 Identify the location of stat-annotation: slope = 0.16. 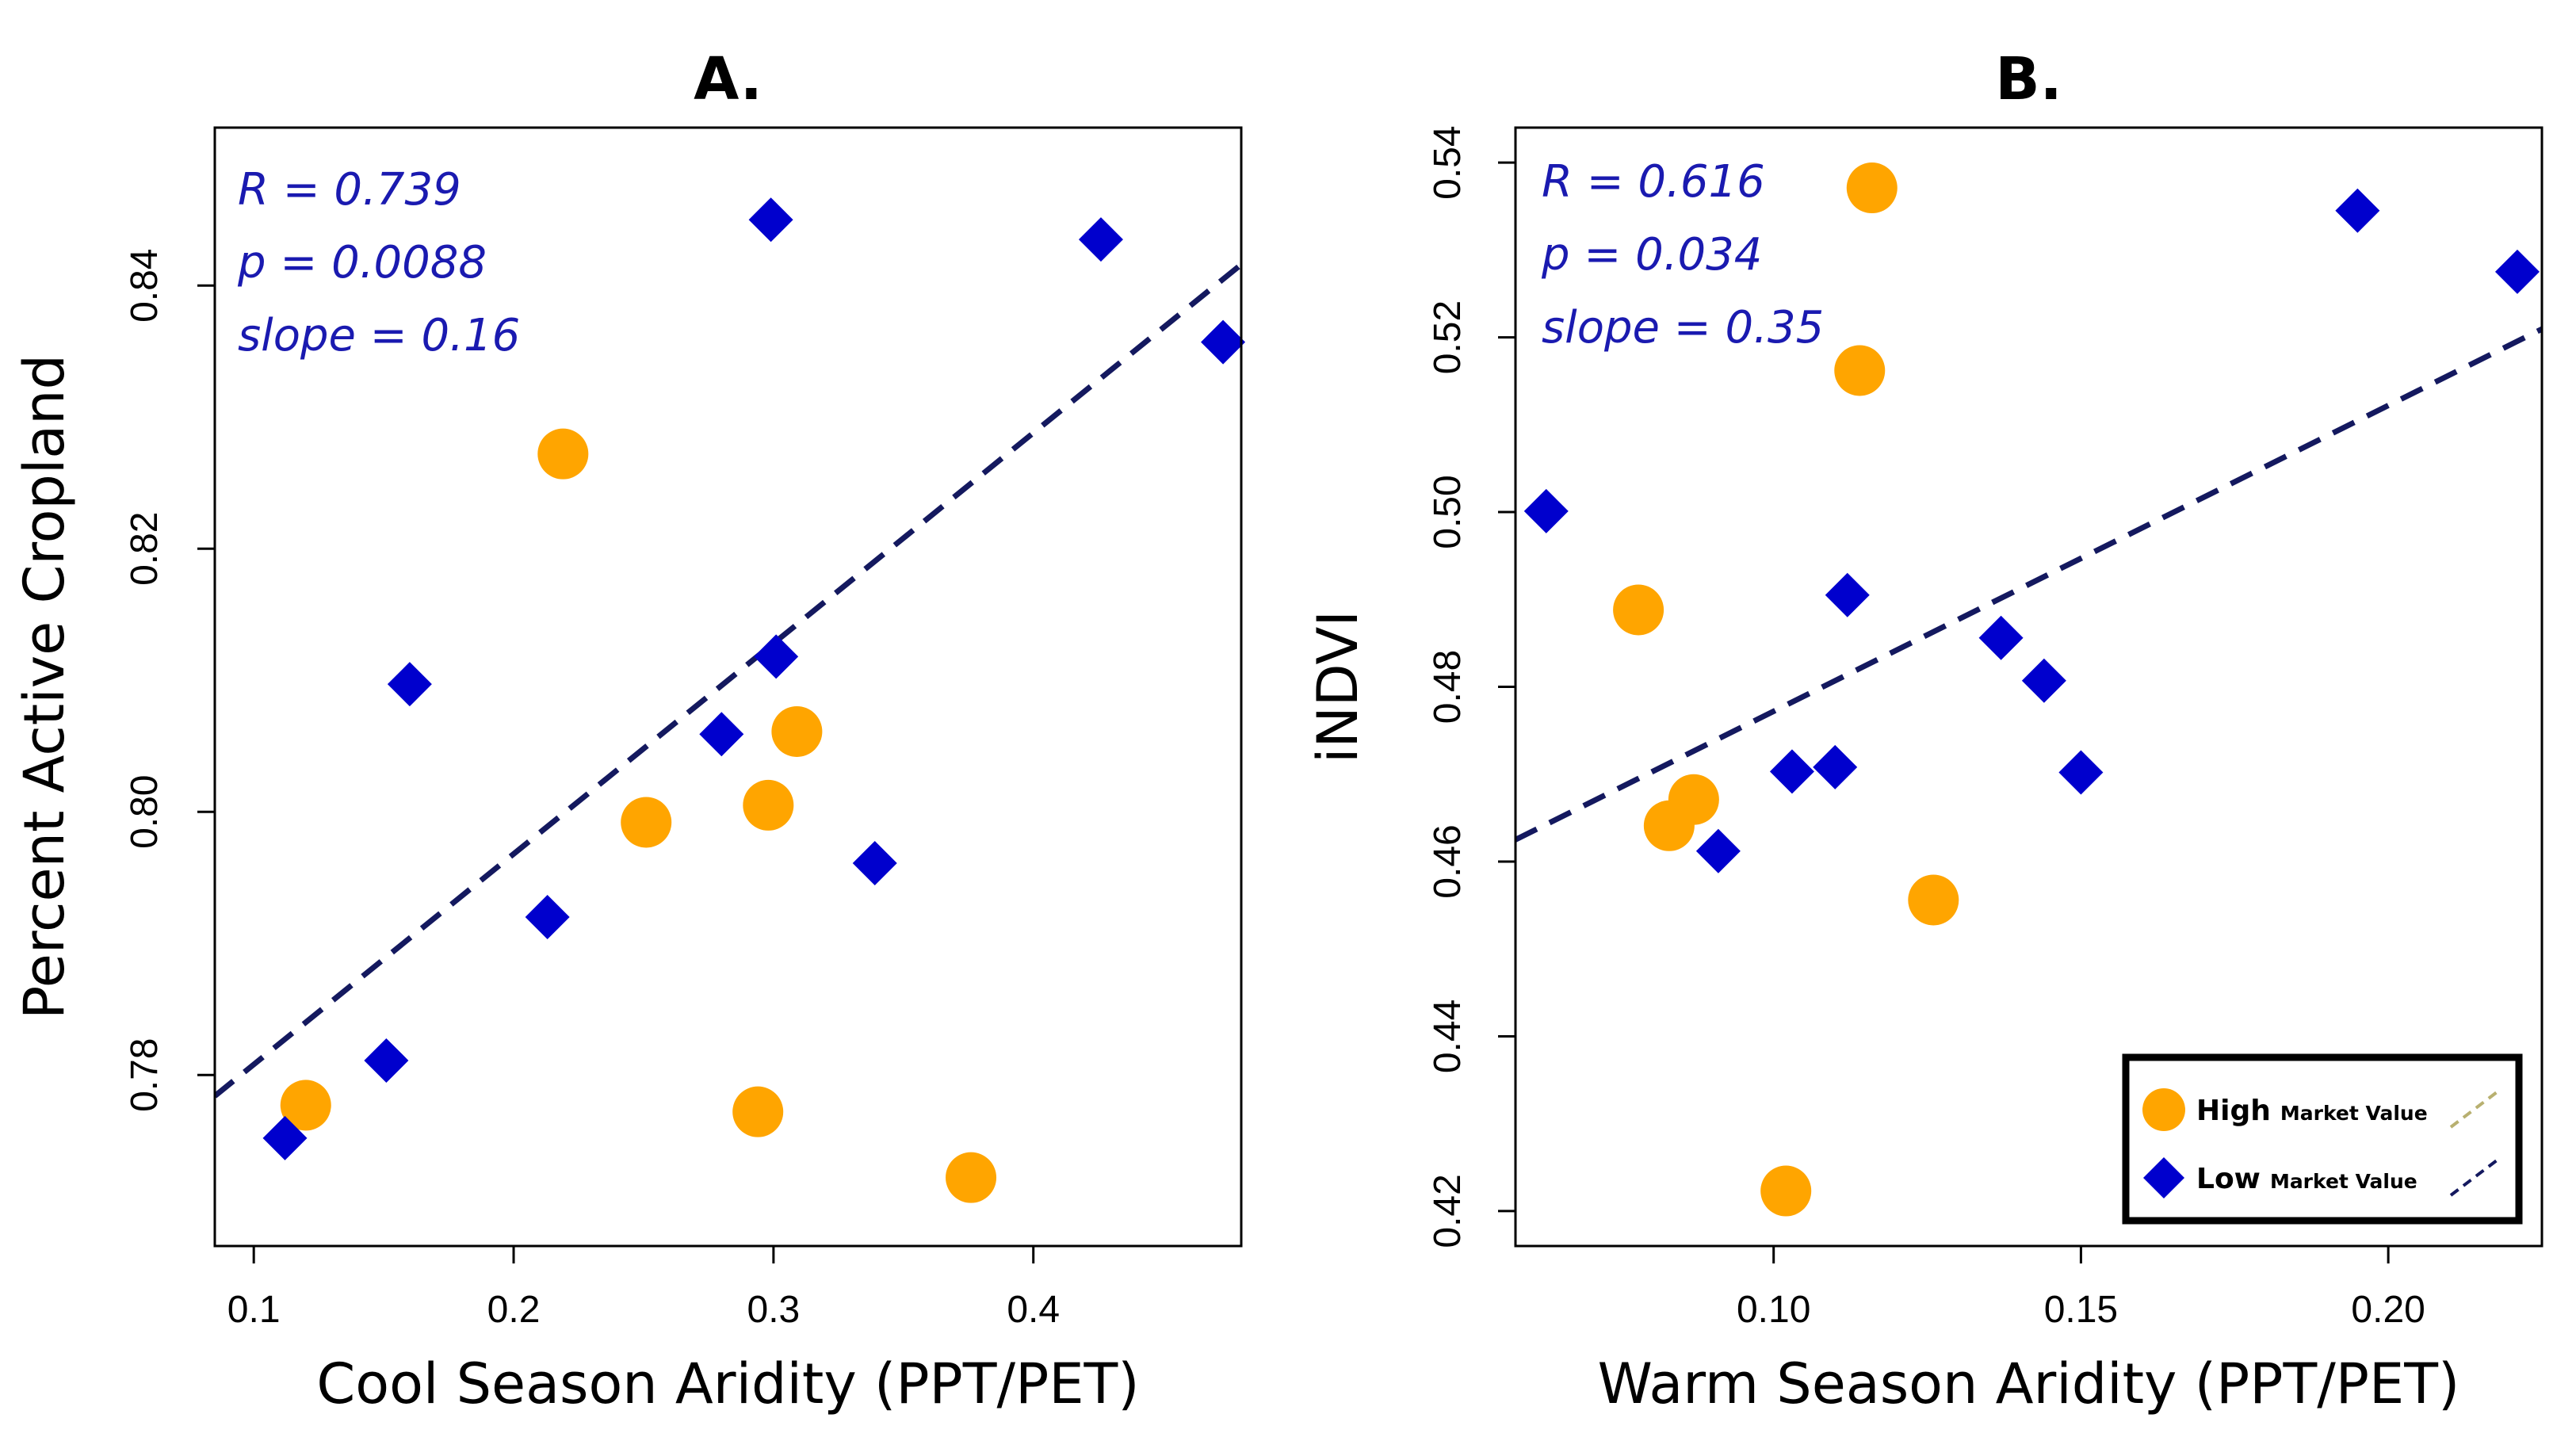
(379, 335).